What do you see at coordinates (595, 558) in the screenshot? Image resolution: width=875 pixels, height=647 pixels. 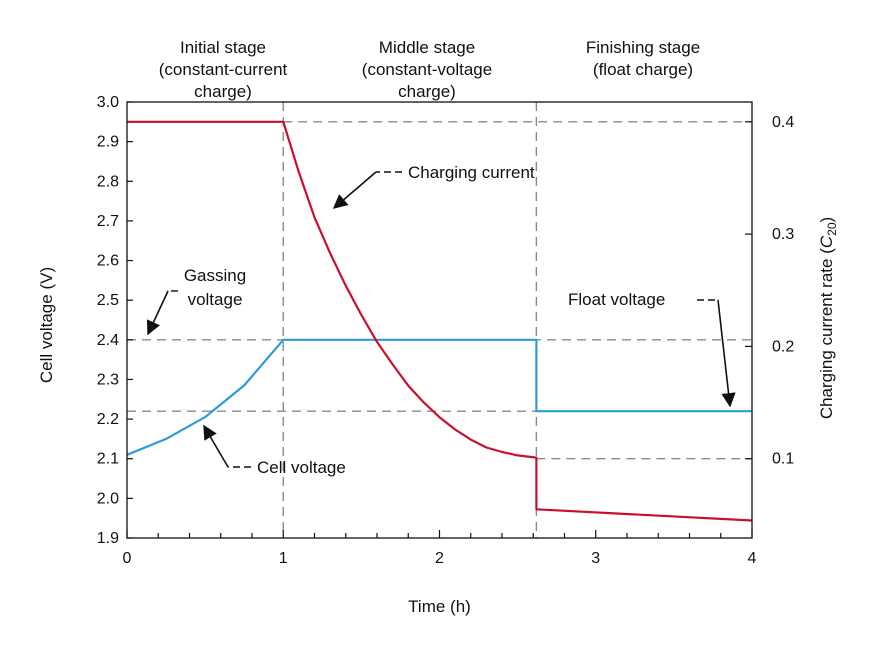 I see `x-tick-label: 3` at bounding box center [595, 558].